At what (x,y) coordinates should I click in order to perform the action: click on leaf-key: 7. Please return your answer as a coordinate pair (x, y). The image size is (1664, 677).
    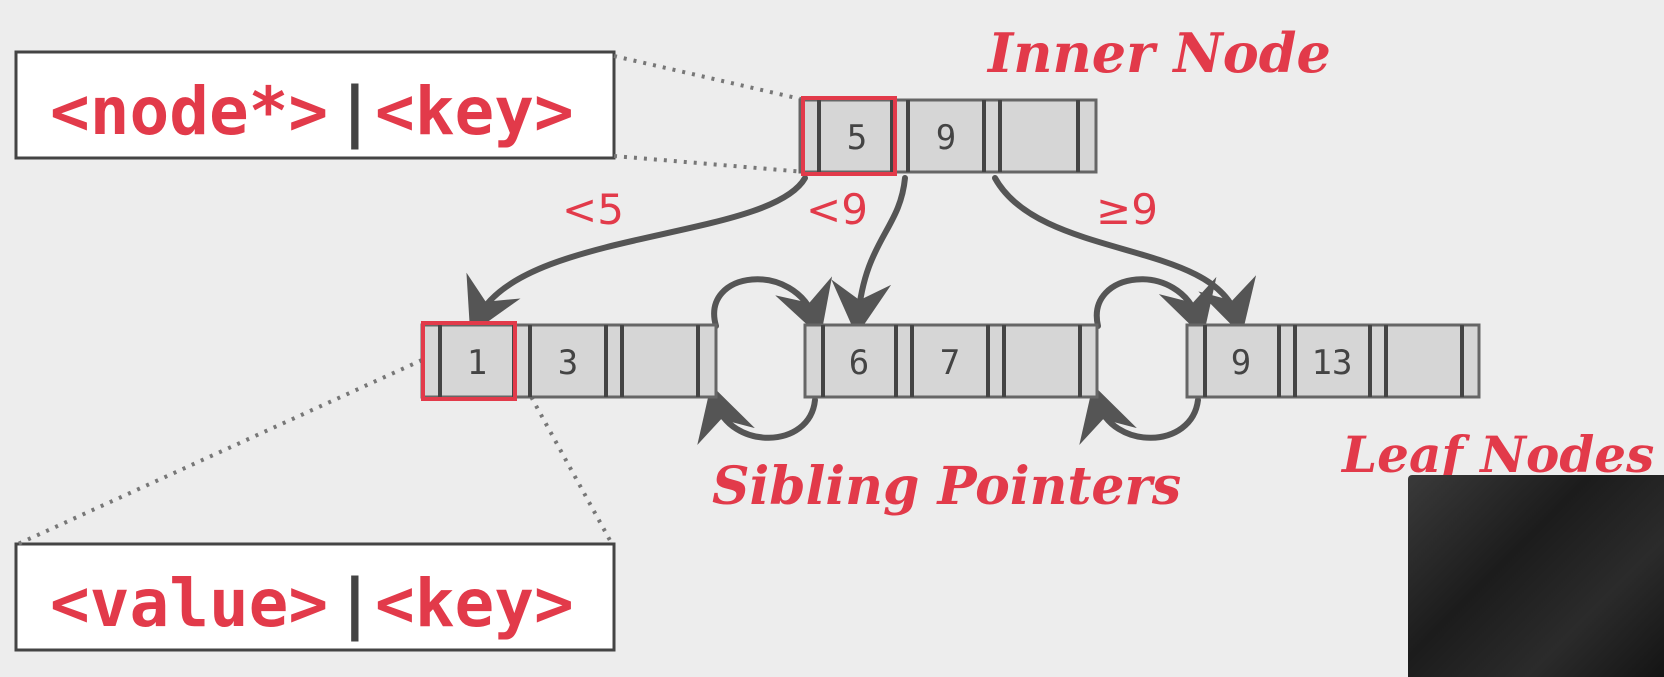
    Looking at the image, I should click on (950, 363).